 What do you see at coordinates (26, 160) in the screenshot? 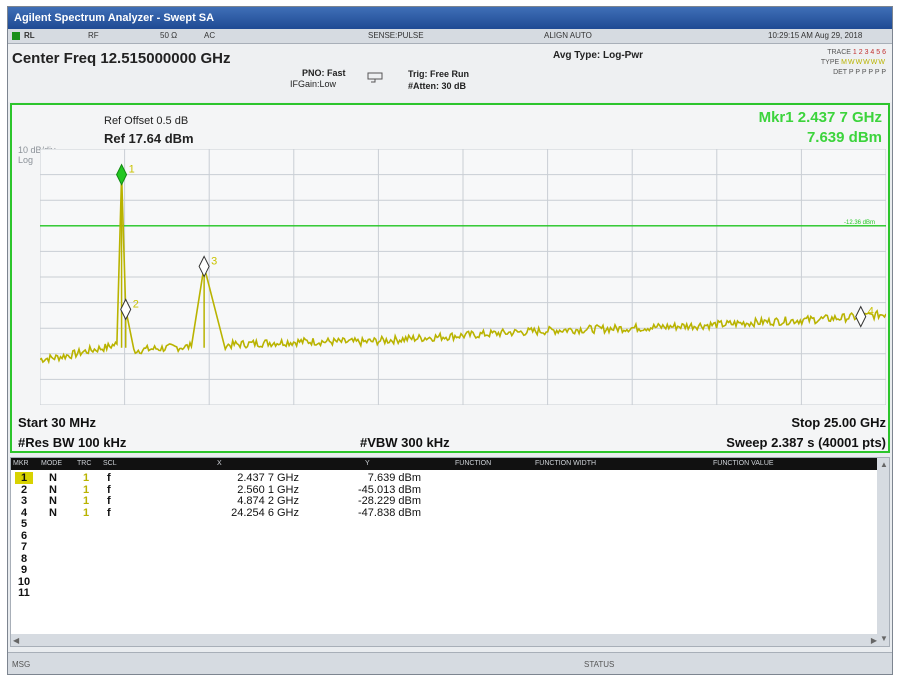
I see `log-scale-label: Log` at bounding box center [26, 160].